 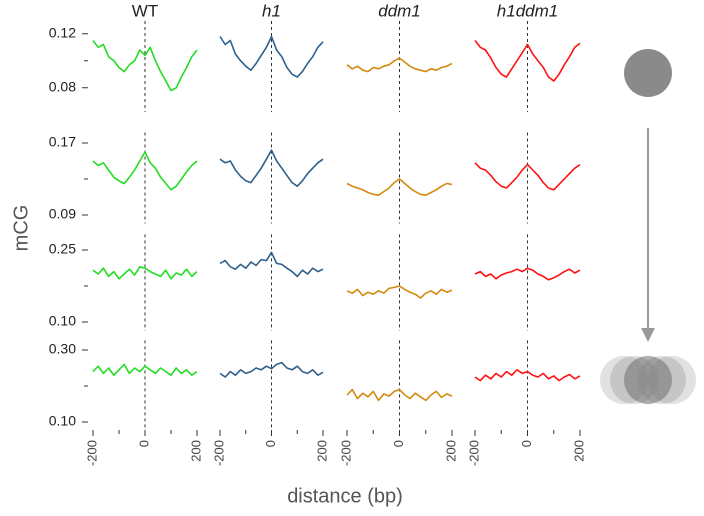 What do you see at coordinates (62, 349) in the screenshot?
I see `y-tick-label: 0.30` at bounding box center [62, 349].